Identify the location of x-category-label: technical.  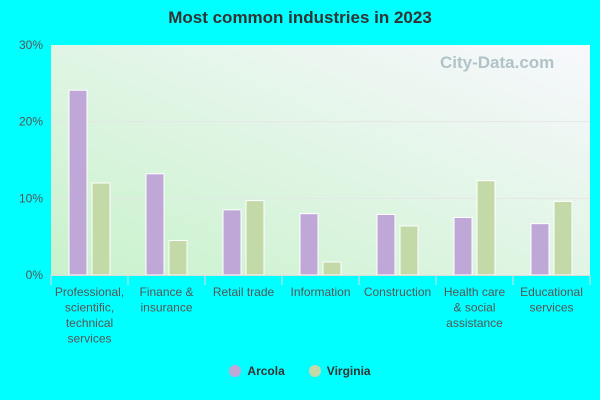
(89, 323).